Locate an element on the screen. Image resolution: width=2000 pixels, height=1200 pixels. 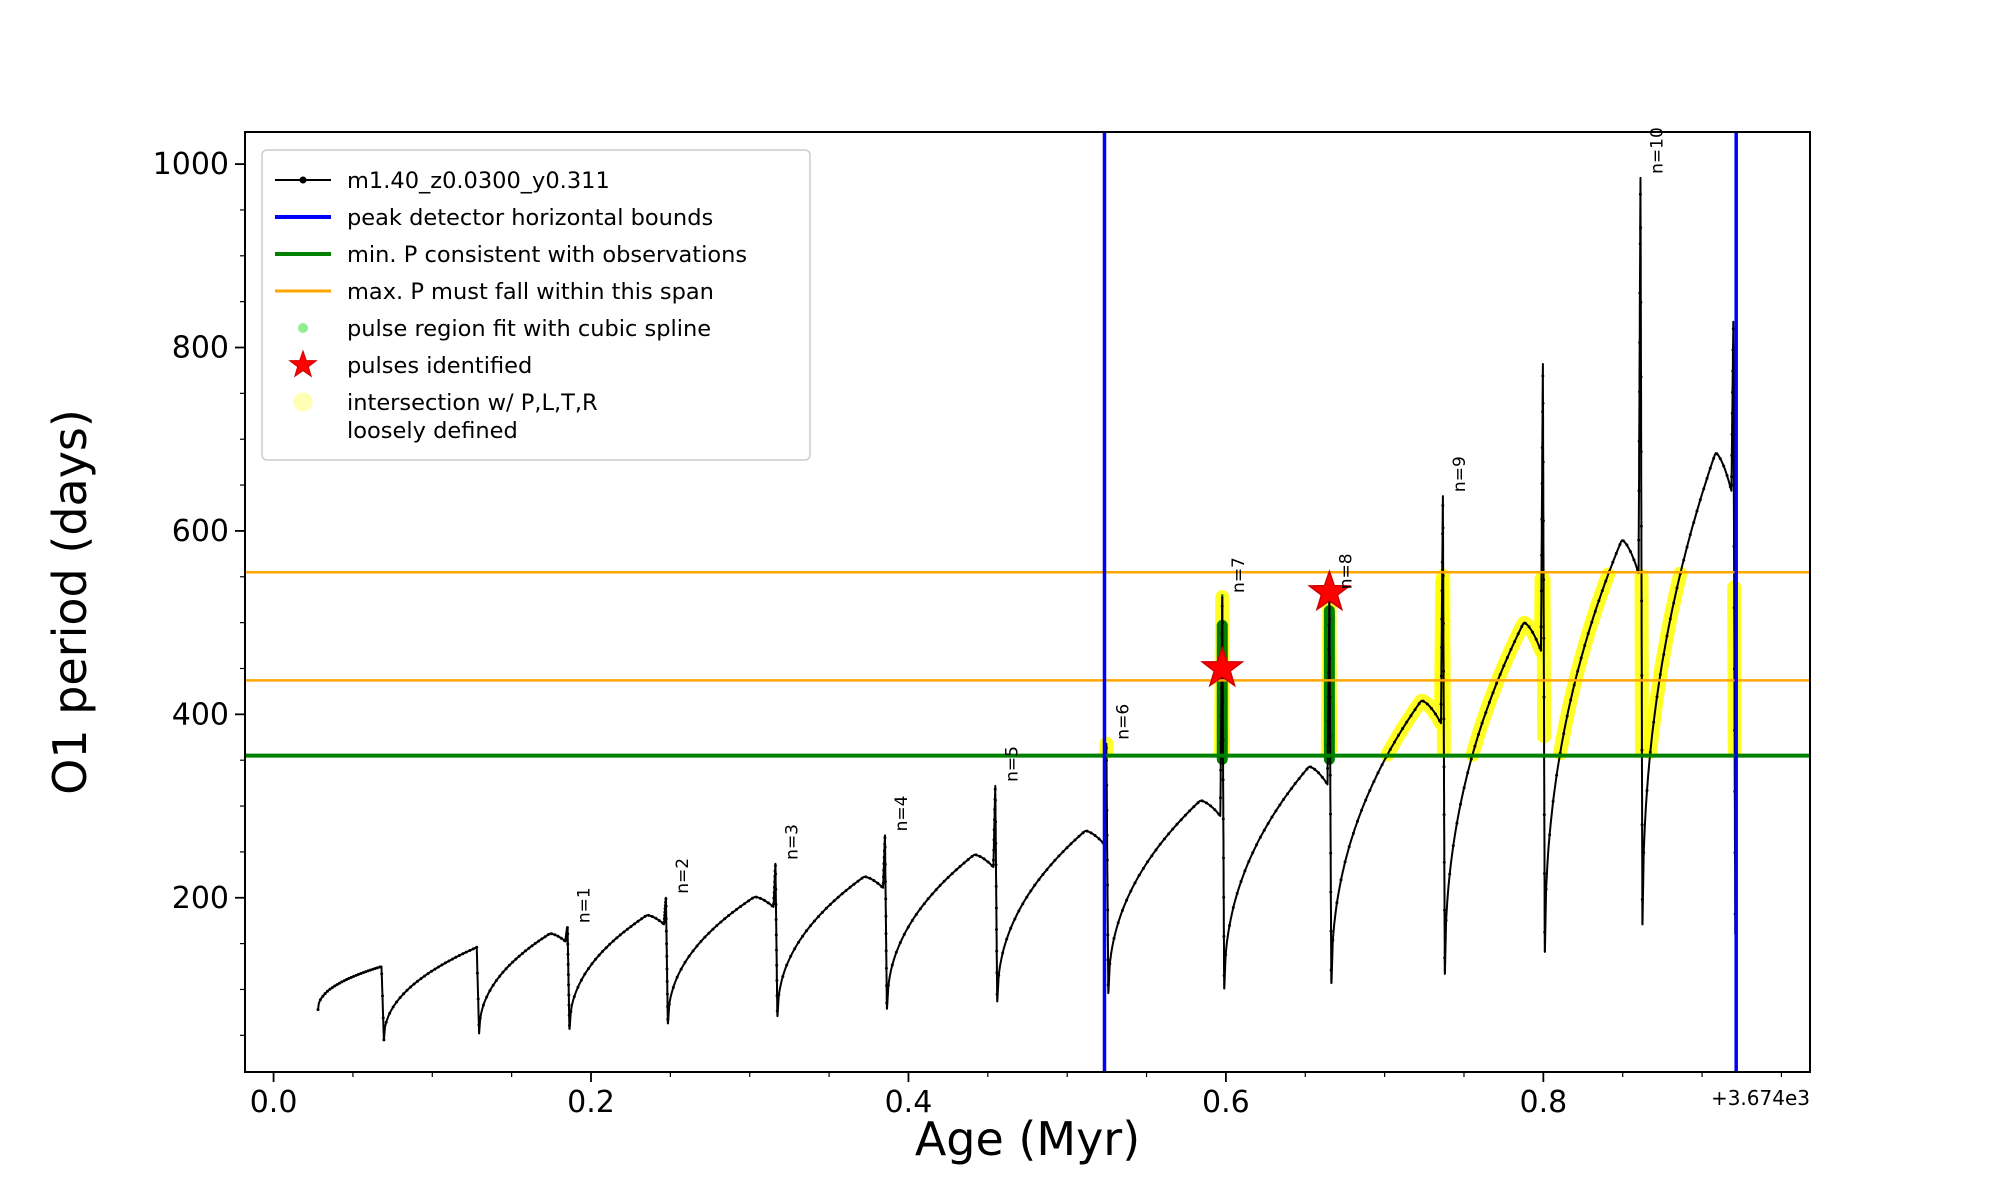
legend-label: pulse region fit with cubic spline is located at coordinates (529, 329).